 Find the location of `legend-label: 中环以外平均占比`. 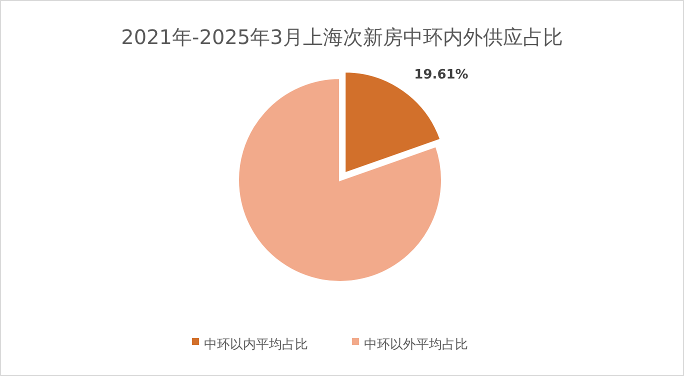

legend-label: 中环以外平均占比 is located at coordinates (416, 345).